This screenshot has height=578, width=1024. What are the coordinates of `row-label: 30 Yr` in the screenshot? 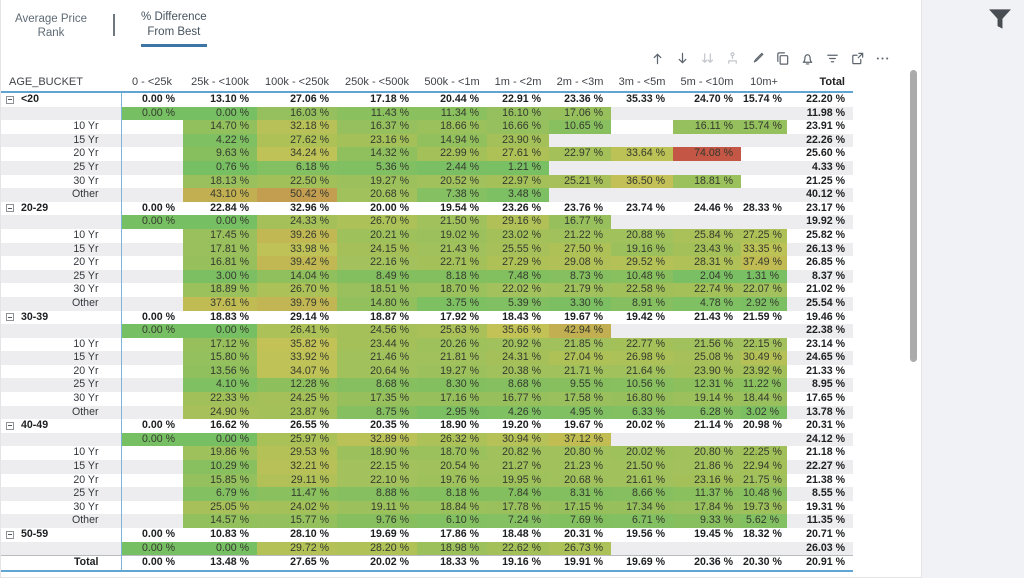 It's located at (61, 290).